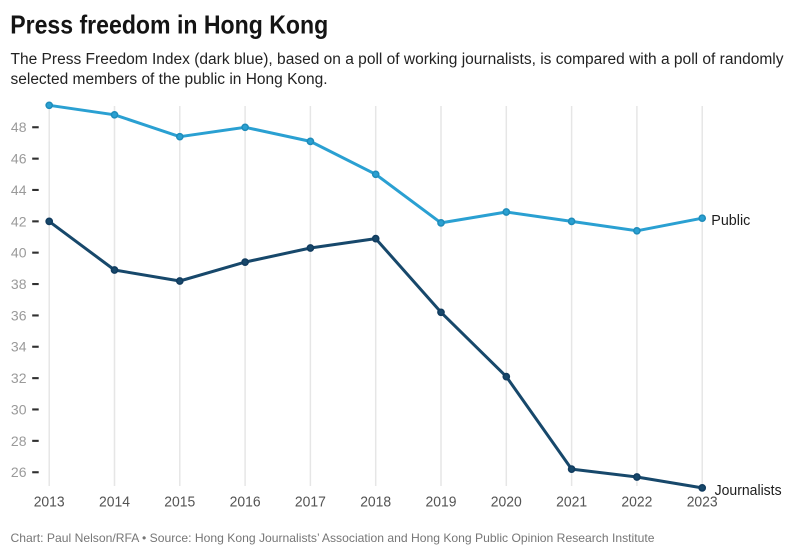 This screenshot has width=800, height=558. Describe the element at coordinates (310, 503) in the screenshot. I see `svg-text: 2017` at that location.